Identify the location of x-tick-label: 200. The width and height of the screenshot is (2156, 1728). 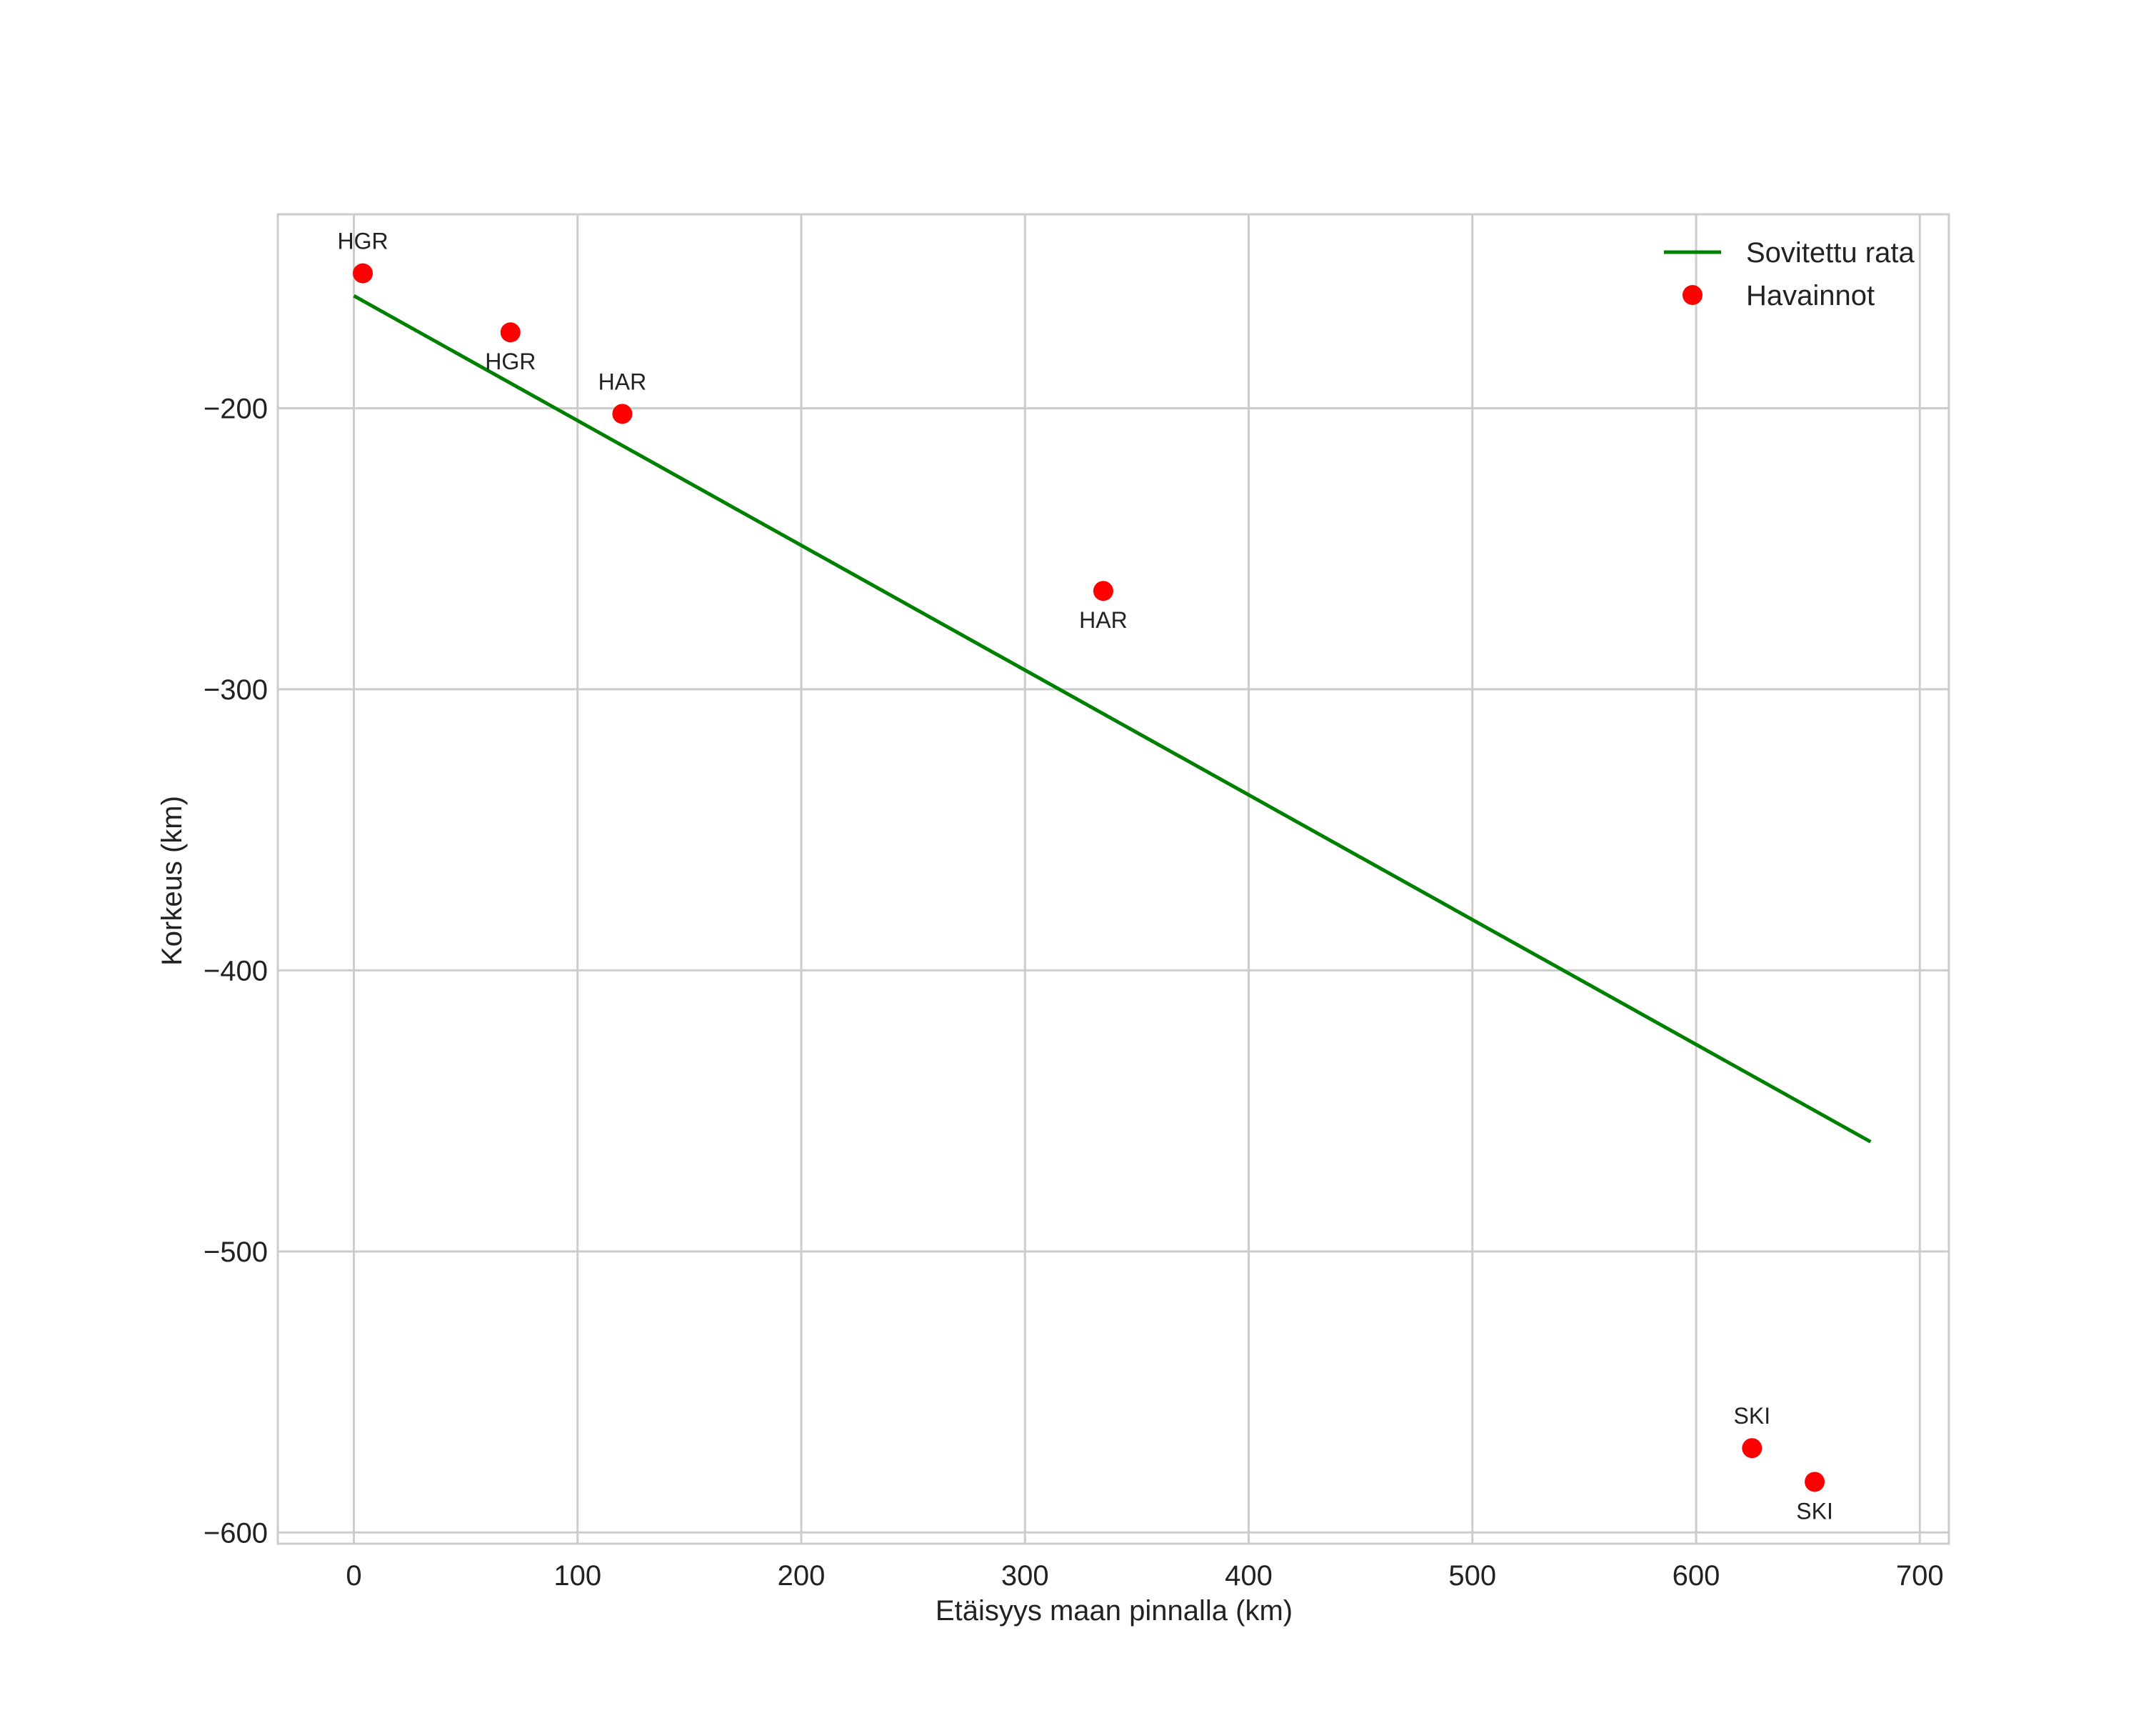
(802, 1576).